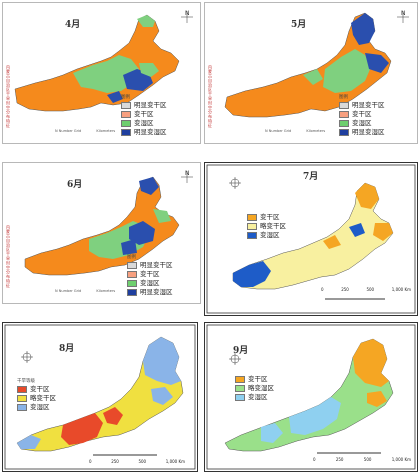 Image resolution: width=420 pixels, height=474 pixels. Describe the element at coordinates (241, 351) in the screenshot. I see `panel-title: 9月` at that location.